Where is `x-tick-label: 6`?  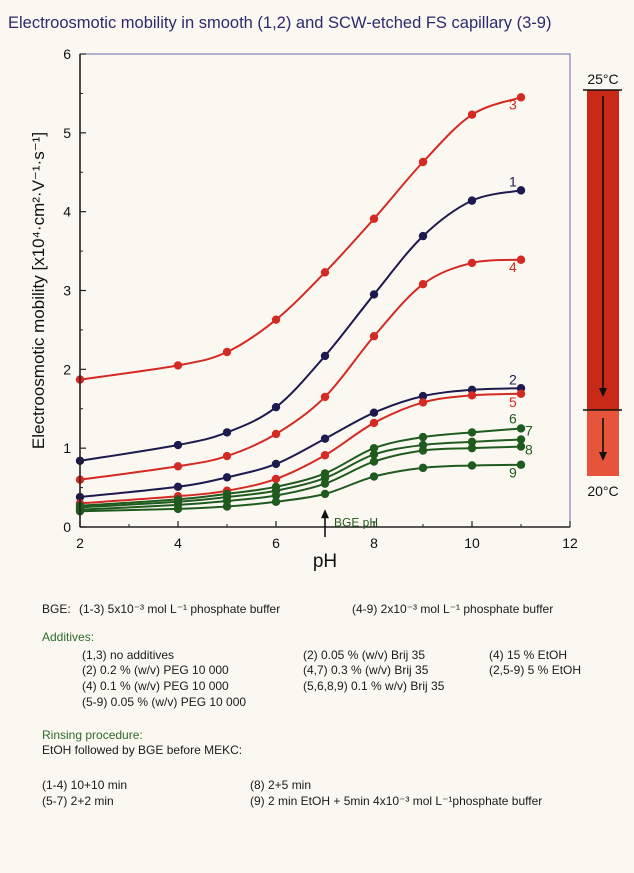 x-tick-label: 6 is located at coordinates (276, 543).